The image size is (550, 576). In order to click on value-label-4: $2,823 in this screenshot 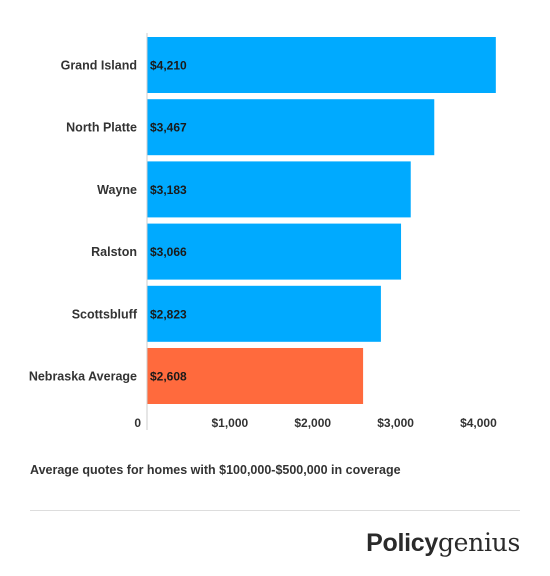, I will do `click(168, 314)`.